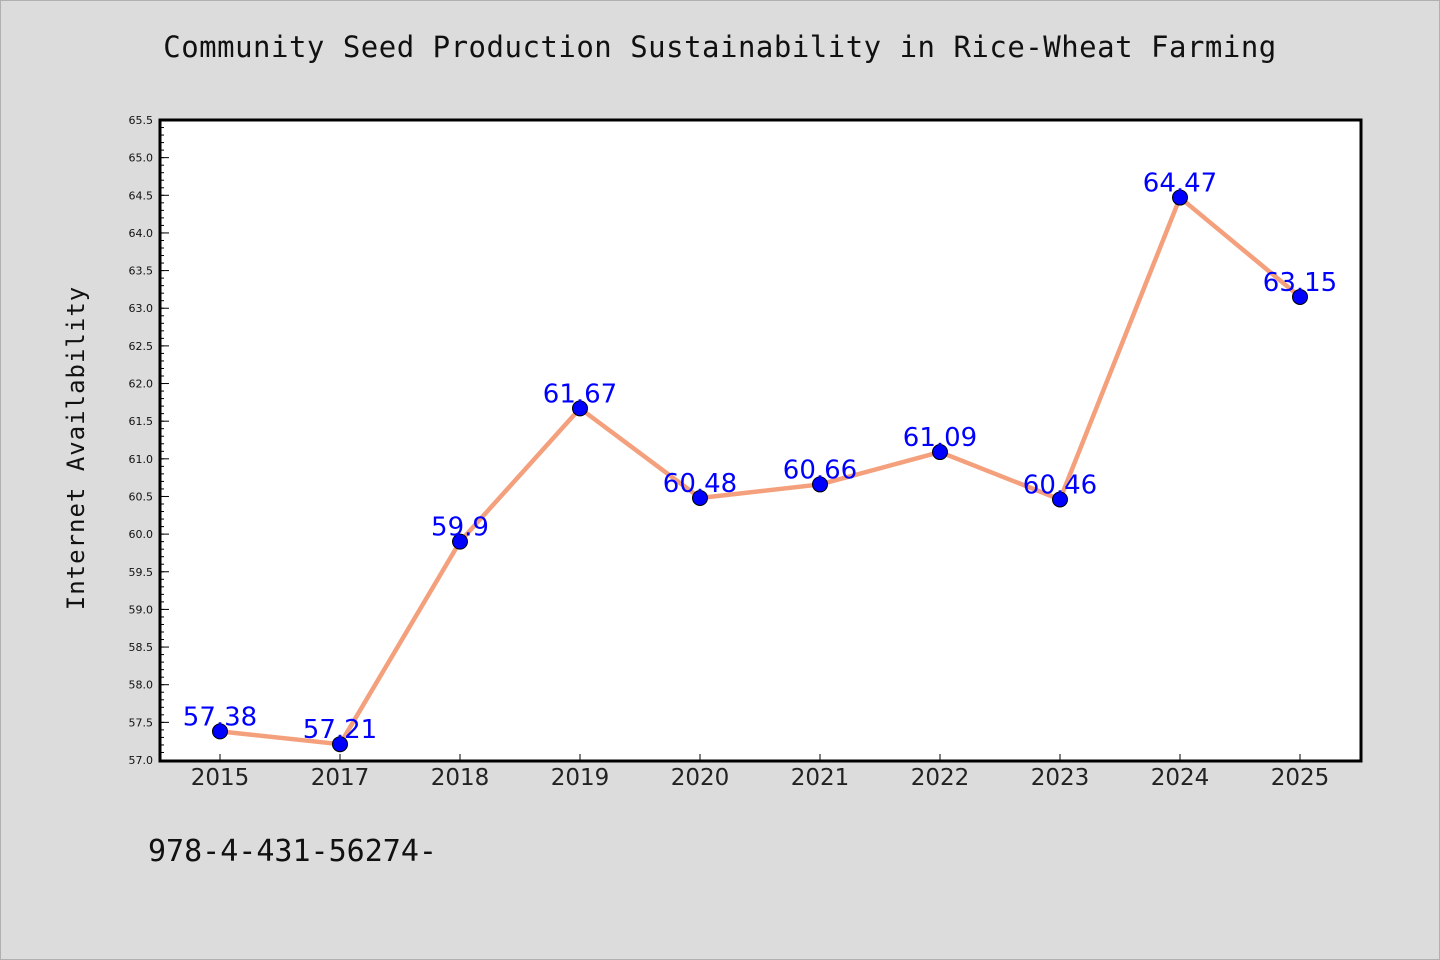  I want to click on y-tick-label: 64.5, so click(141, 195).